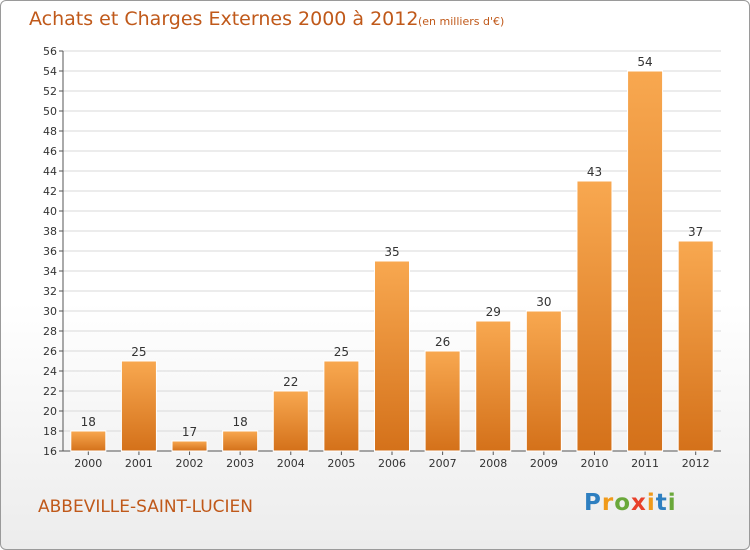 Image resolution: width=750 pixels, height=550 pixels. I want to click on x-tick-label: 2011, so click(645, 463).